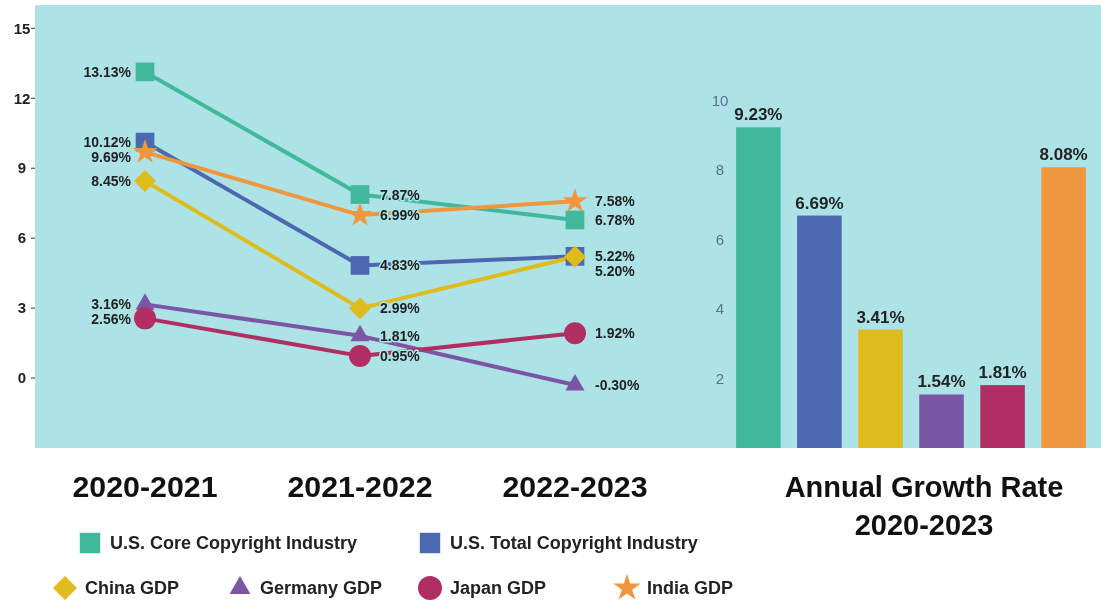 This screenshot has height=604, width=1101. What do you see at coordinates (615, 271) in the screenshot?
I see `data-label: 5.20%` at bounding box center [615, 271].